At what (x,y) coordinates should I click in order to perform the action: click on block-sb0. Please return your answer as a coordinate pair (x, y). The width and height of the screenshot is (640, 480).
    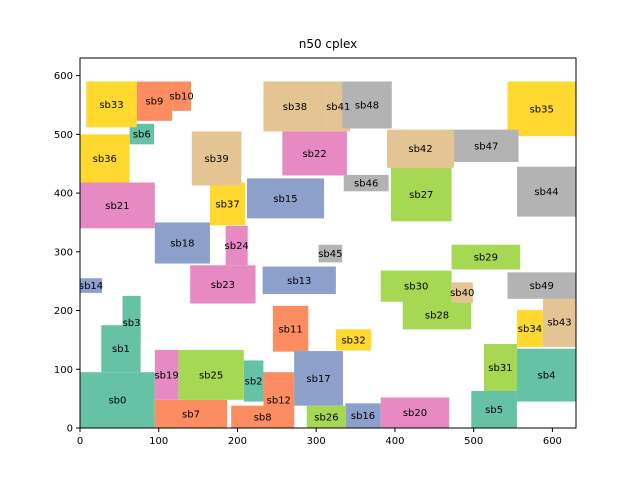
    Looking at the image, I should click on (117, 400).